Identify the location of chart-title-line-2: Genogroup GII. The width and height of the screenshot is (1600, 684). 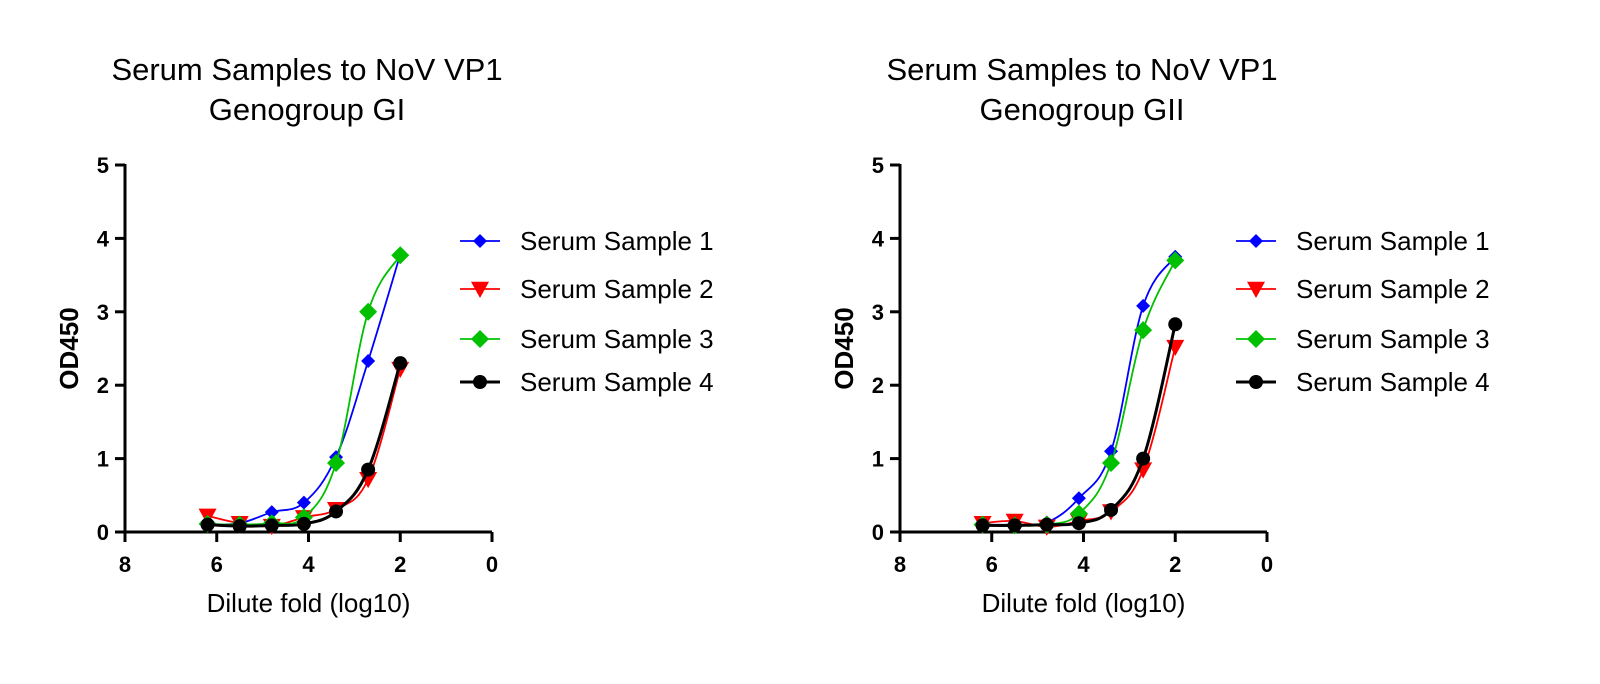
(1081, 109).